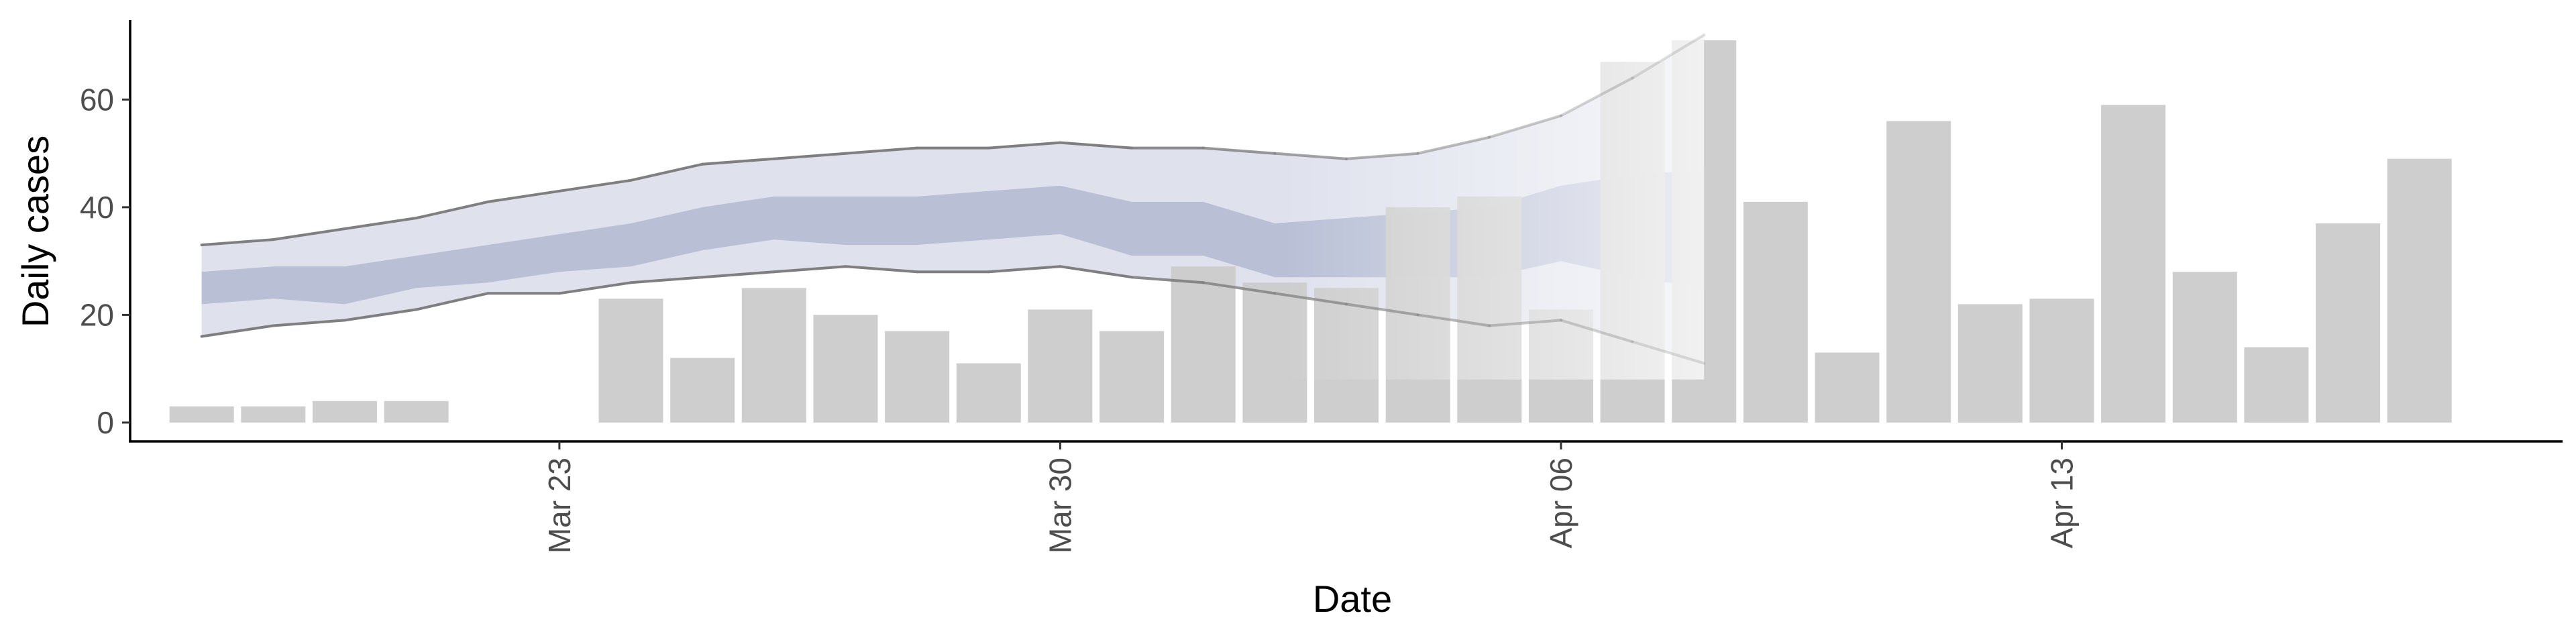  Describe the element at coordinates (97, 99) in the screenshot. I see `y-tick-label: 60` at that location.